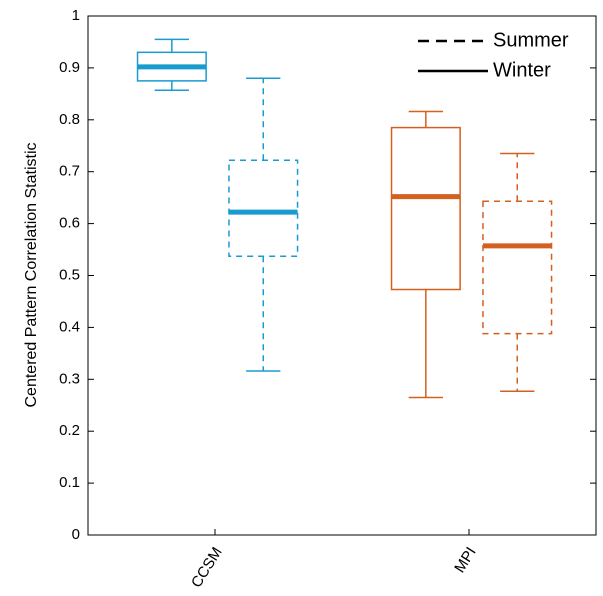  I want to click on legend-label: Winter, so click(522, 70).